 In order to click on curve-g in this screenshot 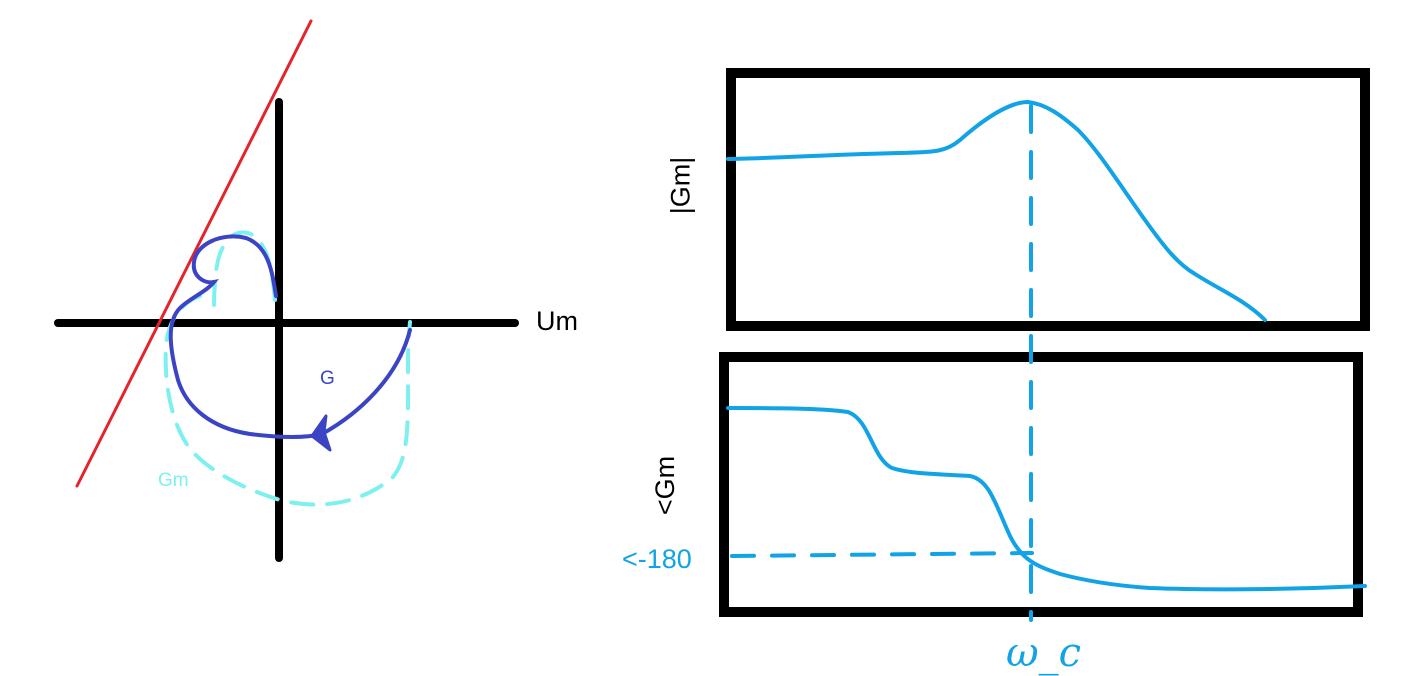, I will do `click(290, 336)`.